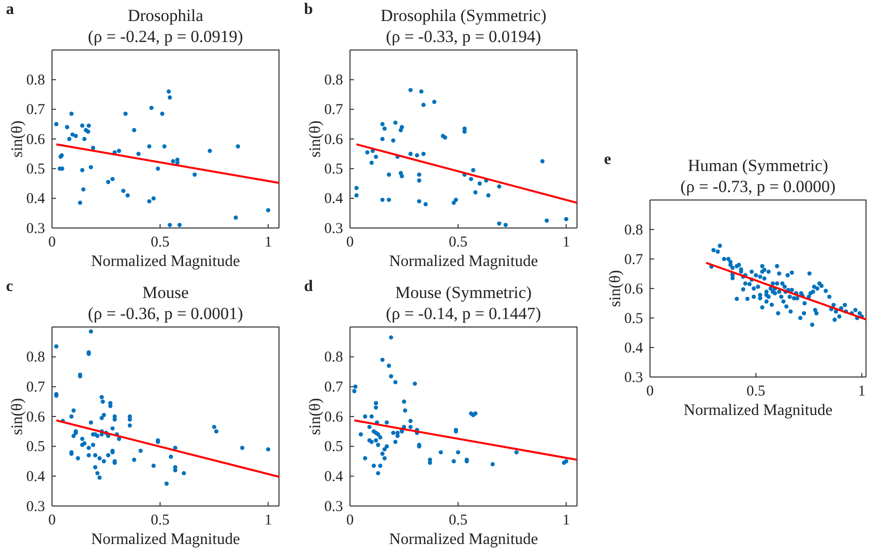 Image resolution: width=869 pixels, height=552 pixels. I want to click on text: c, so click(10, 286).